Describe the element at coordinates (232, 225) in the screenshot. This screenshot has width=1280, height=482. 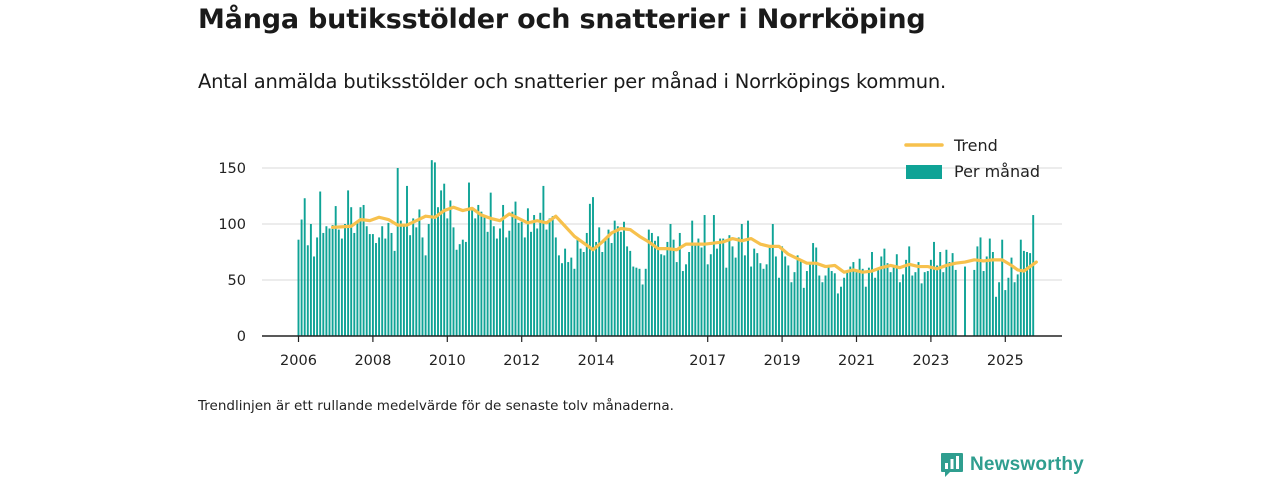
I see `y-tick-label: 100` at that location.